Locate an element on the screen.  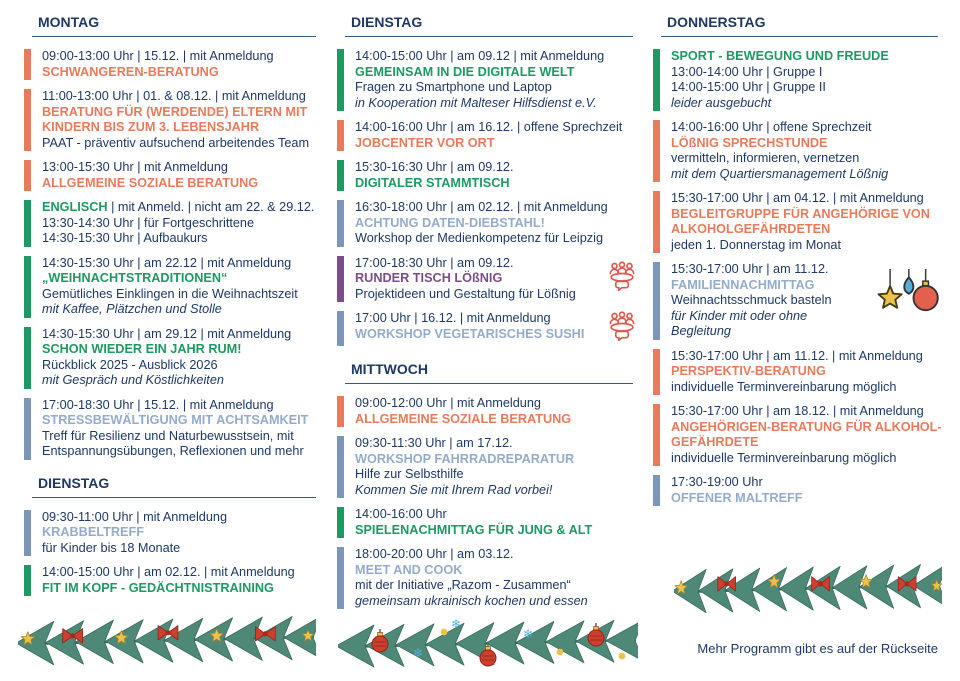
event-time: 15:30-16:30 Uhr | am 09.12. is located at coordinates (434, 167).